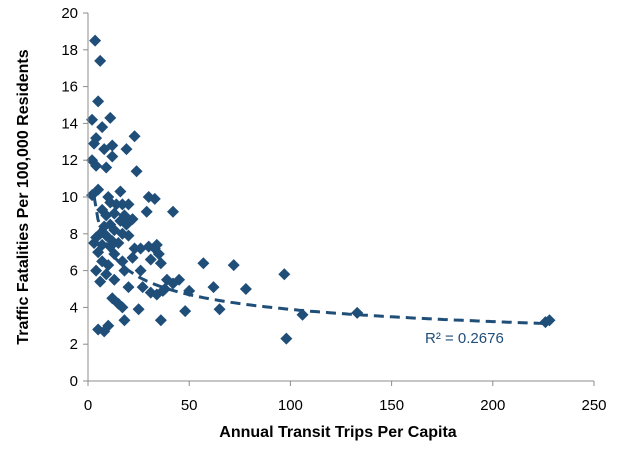  I want to click on y-tick-label: 2, so click(74, 344).